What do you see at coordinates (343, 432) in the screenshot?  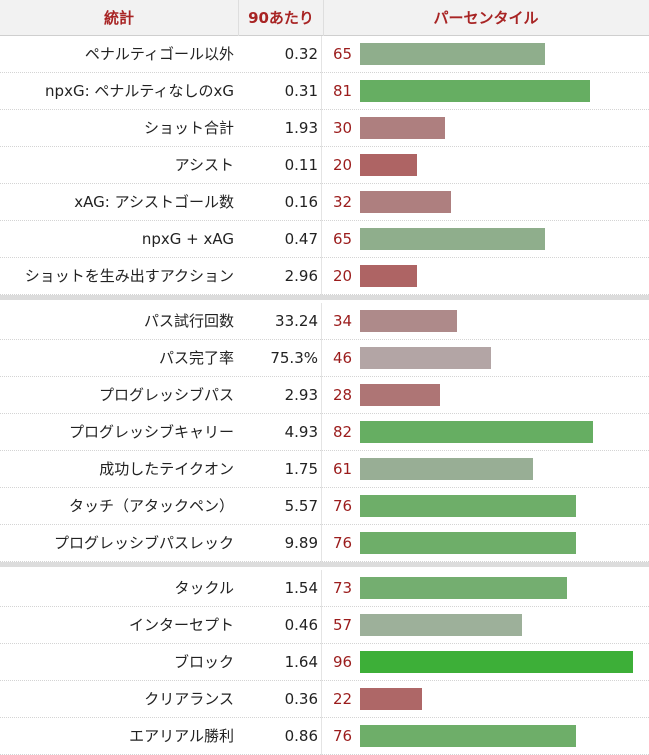 I see `percentile-value: 82` at bounding box center [343, 432].